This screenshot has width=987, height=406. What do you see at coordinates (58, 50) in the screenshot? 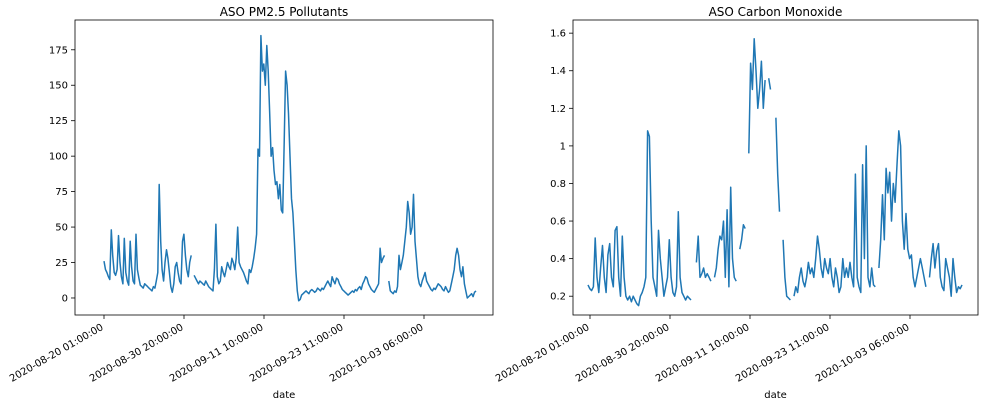
I see `y-tick-label: 175` at bounding box center [58, 50].